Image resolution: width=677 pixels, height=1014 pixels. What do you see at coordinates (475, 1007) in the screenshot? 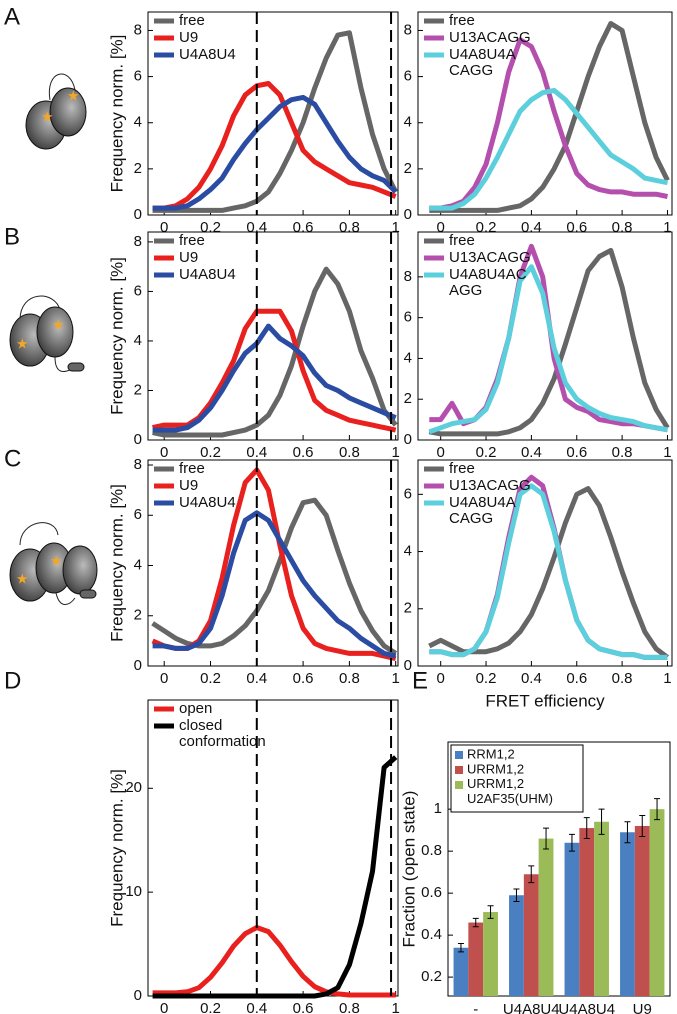
I see `x-tick-label: -` at bounding box center [475, 1007].